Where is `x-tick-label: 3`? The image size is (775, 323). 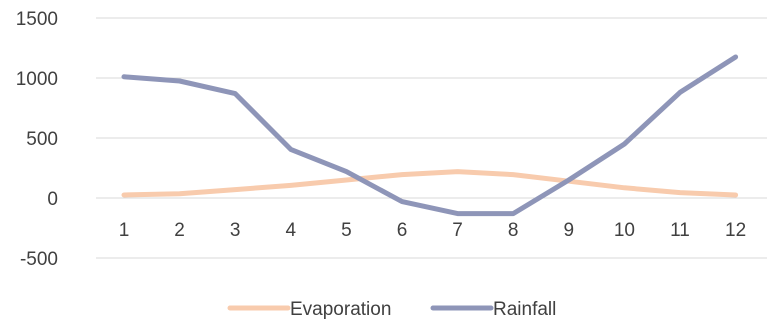 x-tick-label: 3 is located at coordinates (235, 230).